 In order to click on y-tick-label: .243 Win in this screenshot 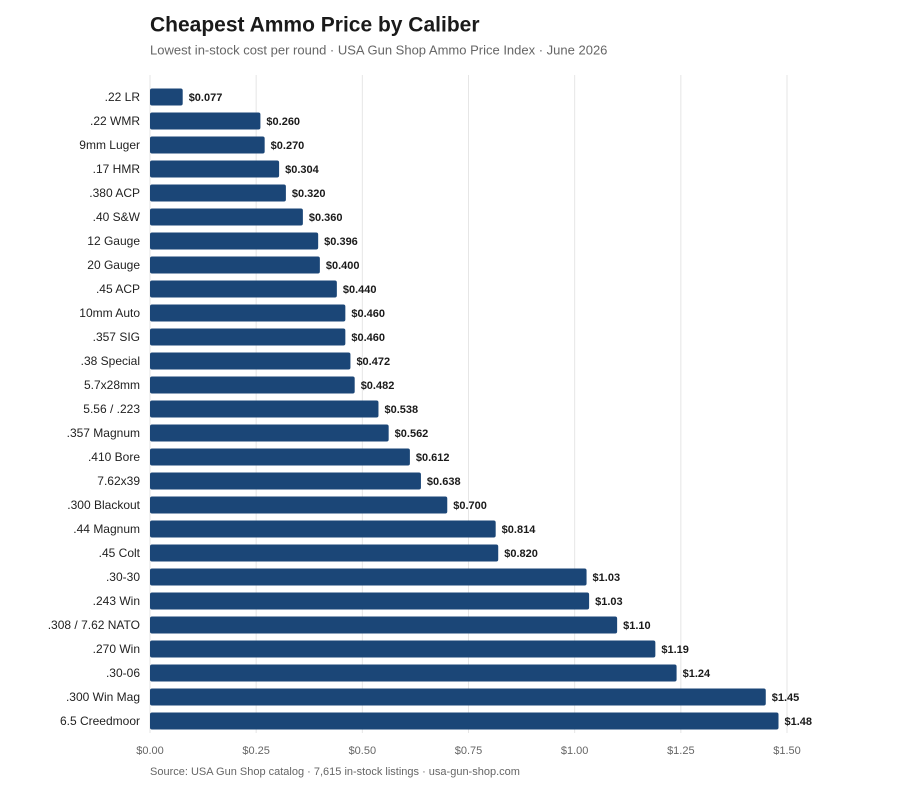, I will do `click(116, 601)`.